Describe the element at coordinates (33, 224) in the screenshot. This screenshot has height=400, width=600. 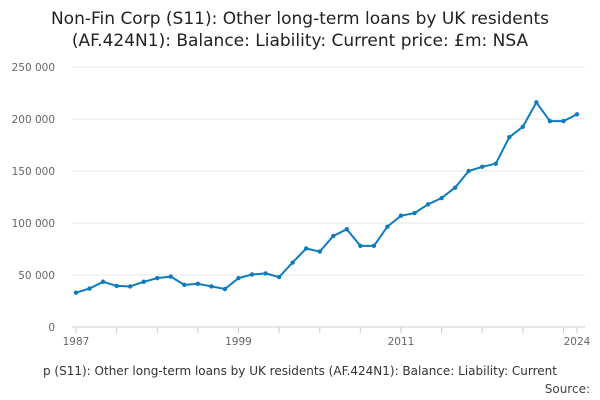
I see `y-tick-label: 100 000` at that location.